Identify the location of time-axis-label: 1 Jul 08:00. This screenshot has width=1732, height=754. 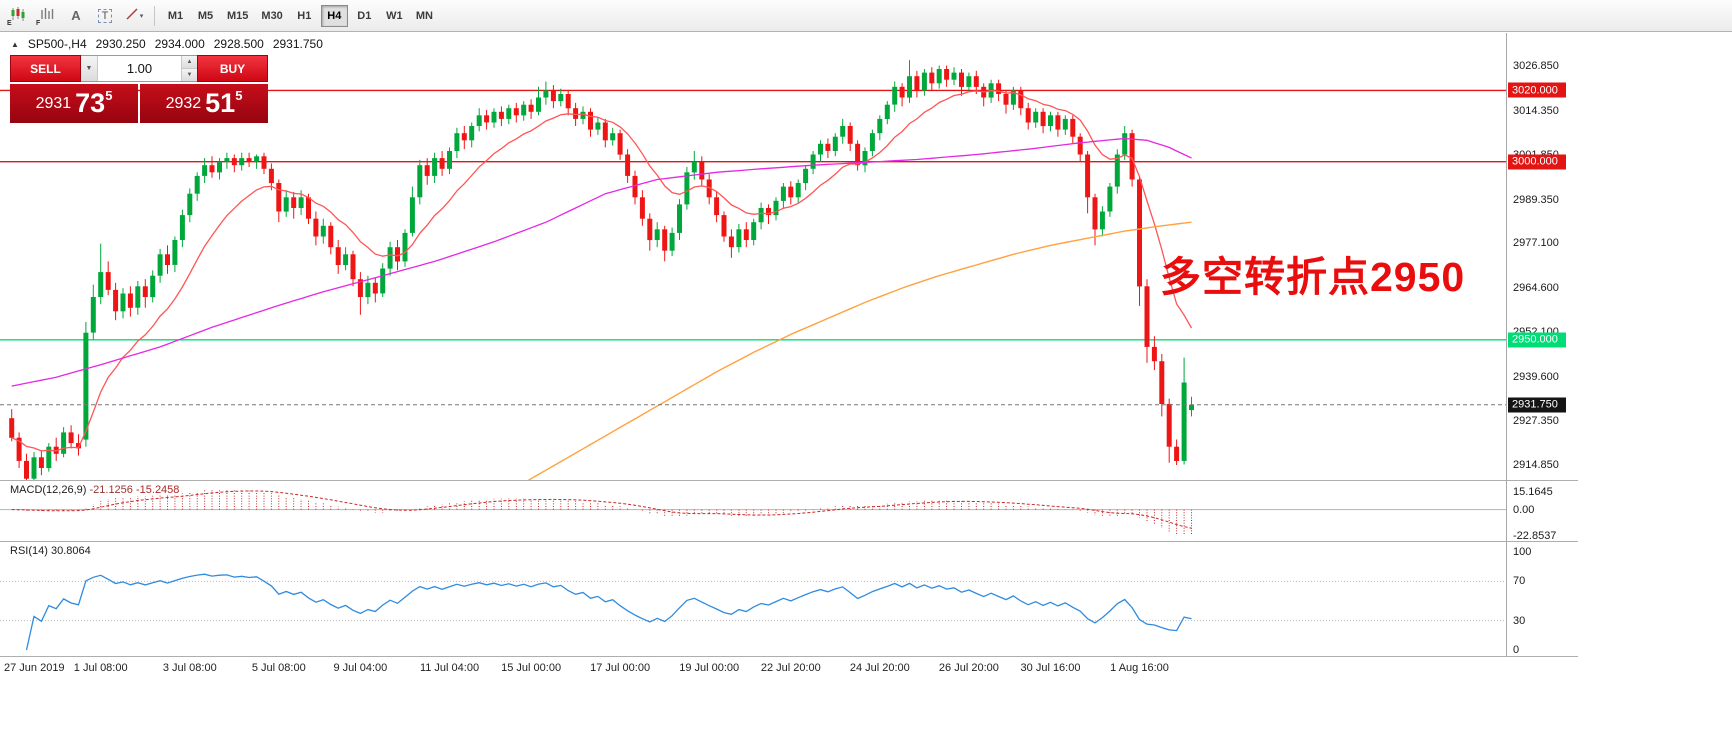
(100, 668).